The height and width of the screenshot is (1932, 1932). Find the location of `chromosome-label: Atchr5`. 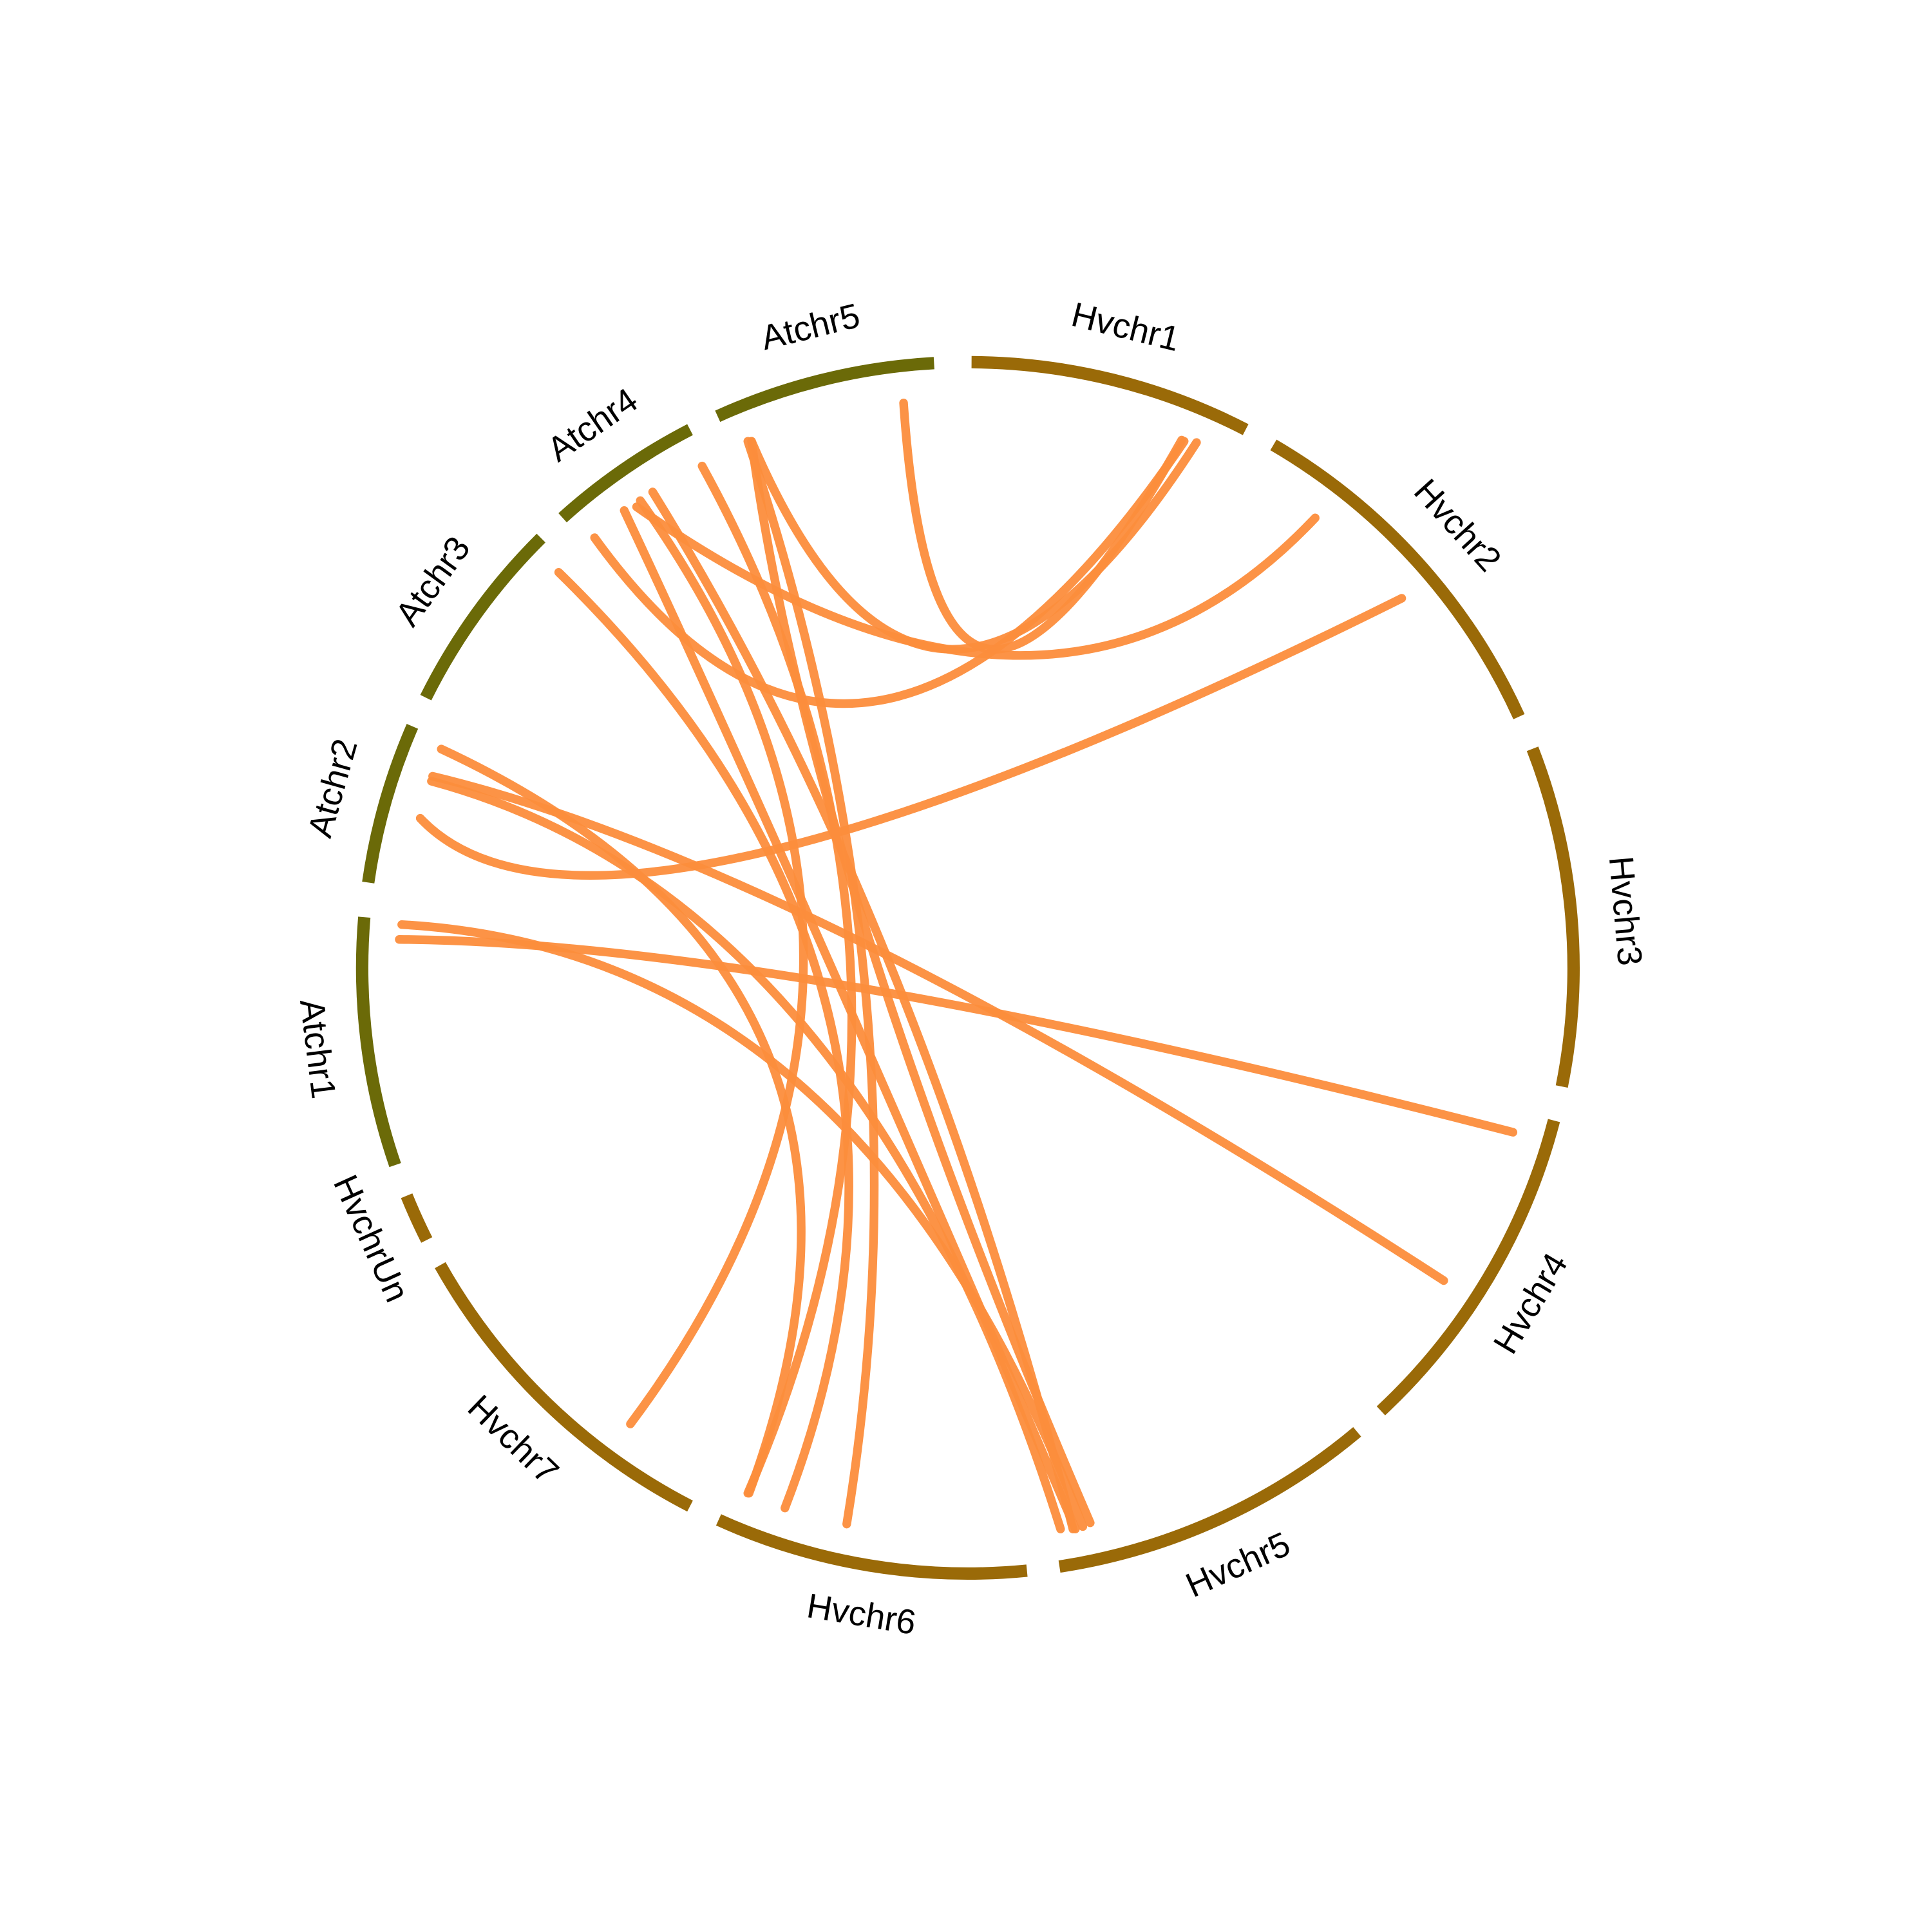

chromosome-label: Atchr5 is located at coordinates (811, 326).